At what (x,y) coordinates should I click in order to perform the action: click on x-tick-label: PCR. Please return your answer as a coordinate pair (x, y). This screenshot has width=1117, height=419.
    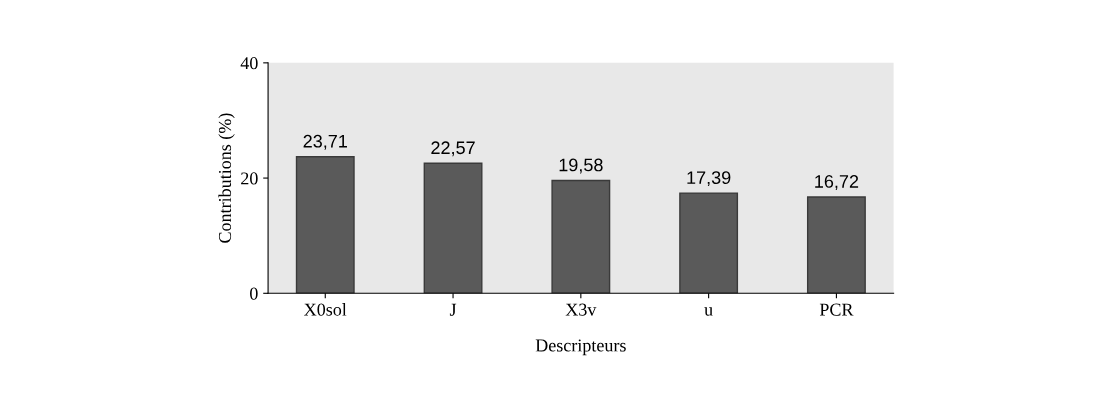
    Looking at the image, I should click on (836, 309).